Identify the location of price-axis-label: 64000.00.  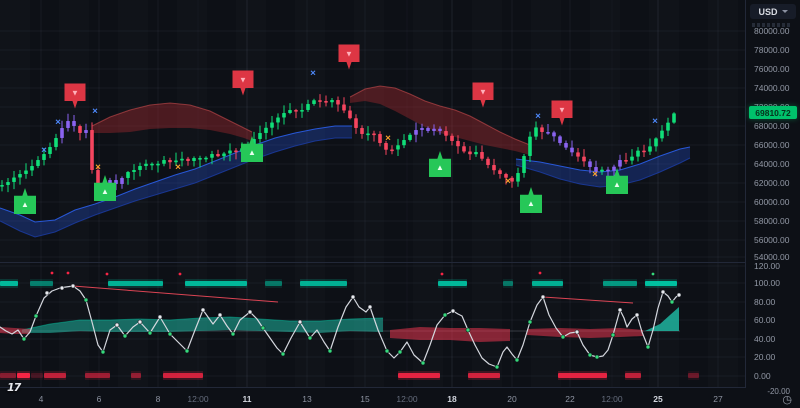
(772, 164).